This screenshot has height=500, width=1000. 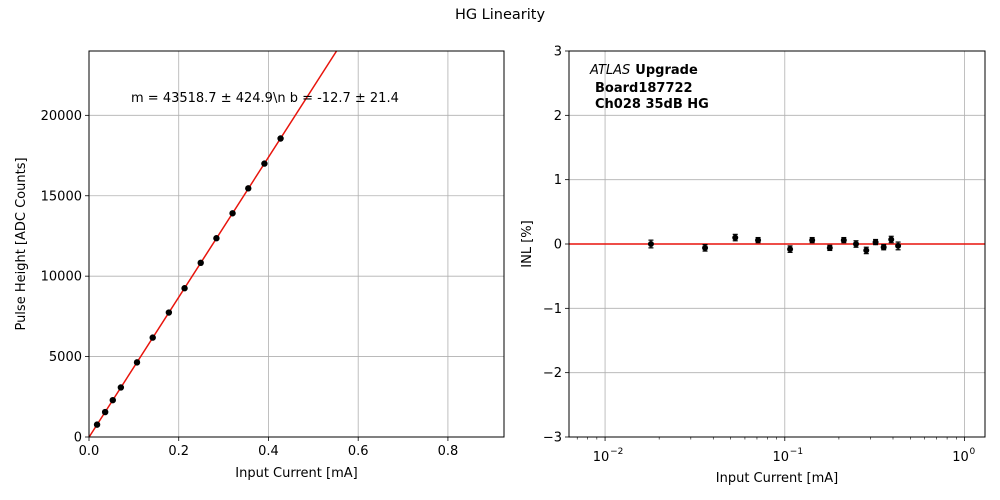 I want to click on right-y-tick-label: 2, so click(x=558, y=116).